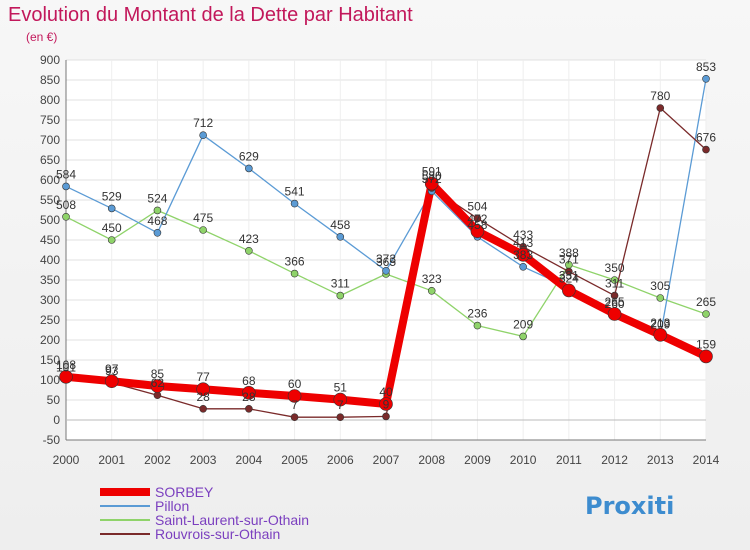 The height and width of the screenshot is (550, 750). Describe the element at coordinates (295, 192) in the screenshot. I see `data-label: 541` at that location.